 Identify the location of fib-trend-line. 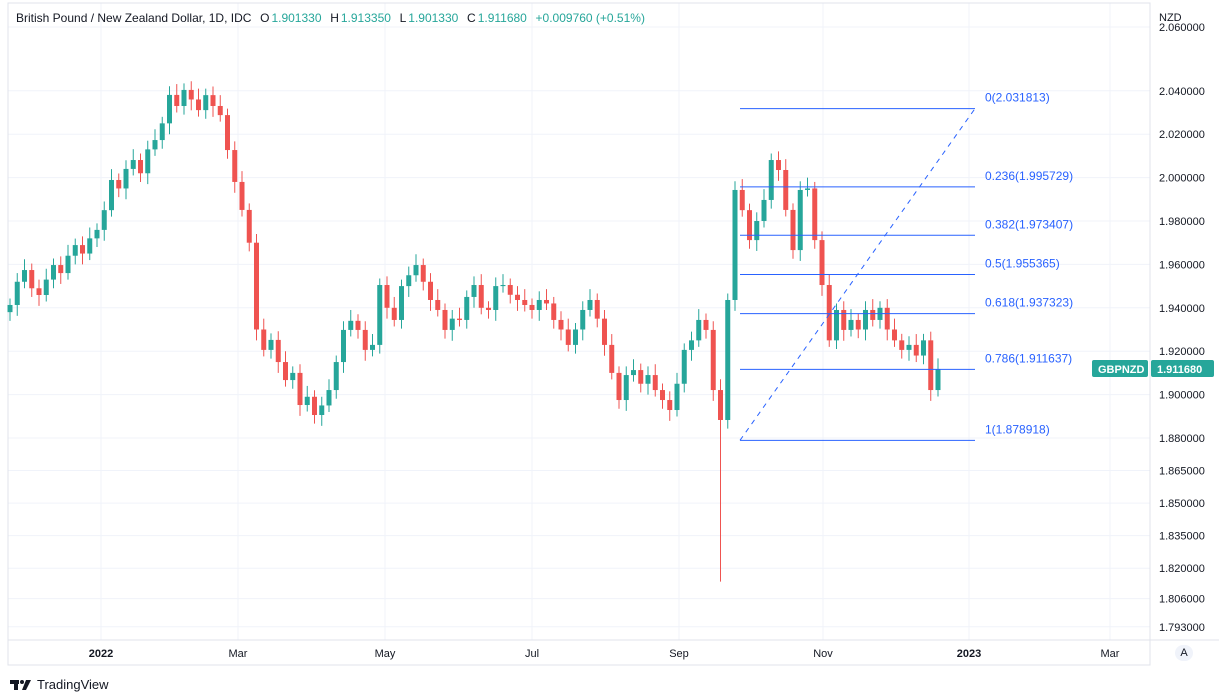
(857, 274).